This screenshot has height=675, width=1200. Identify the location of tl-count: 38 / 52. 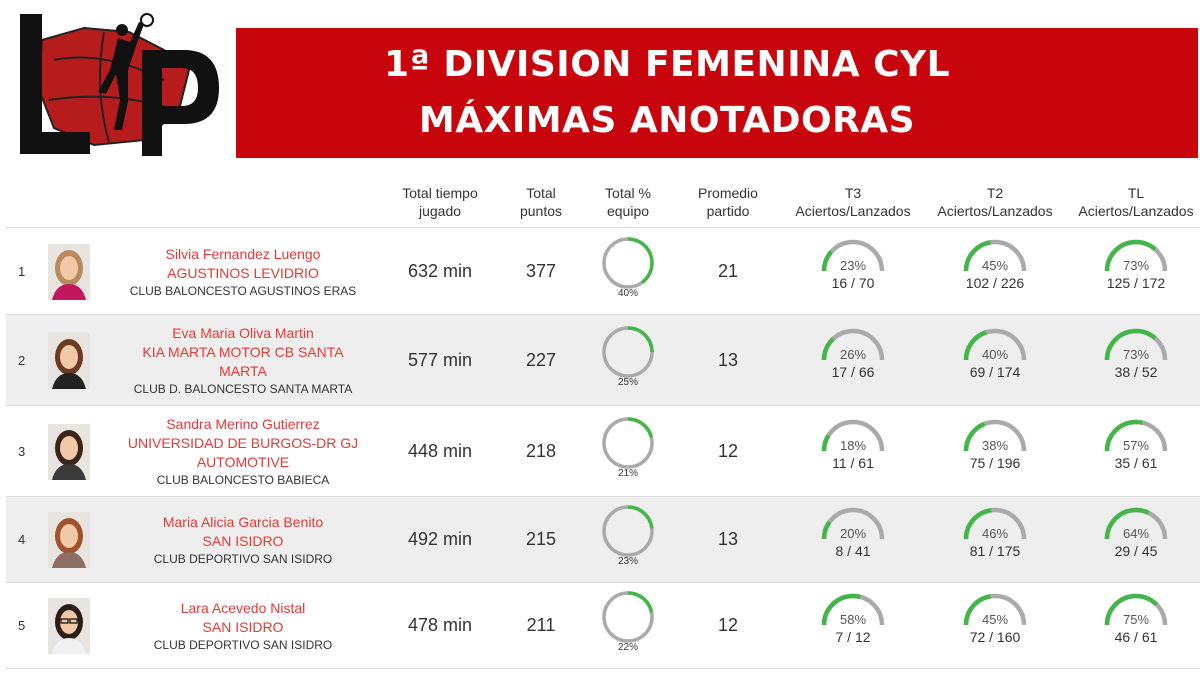
(1136, 371).